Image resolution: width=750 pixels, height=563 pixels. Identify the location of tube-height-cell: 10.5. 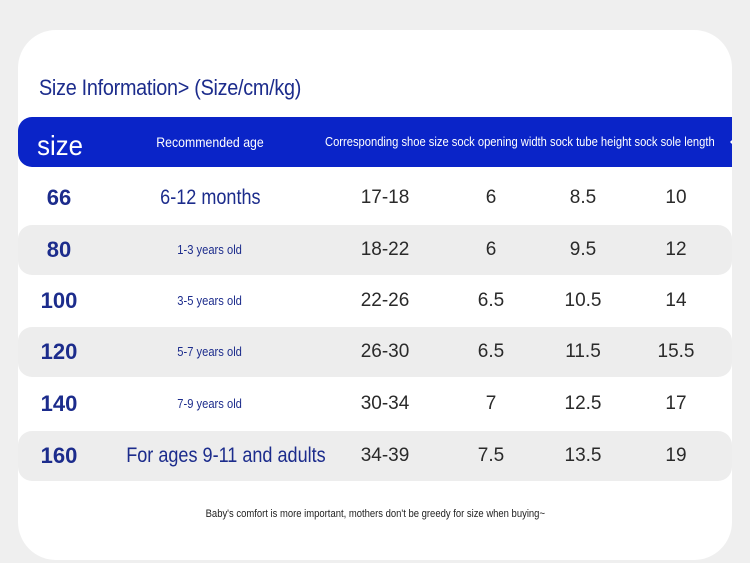
(583, 300).